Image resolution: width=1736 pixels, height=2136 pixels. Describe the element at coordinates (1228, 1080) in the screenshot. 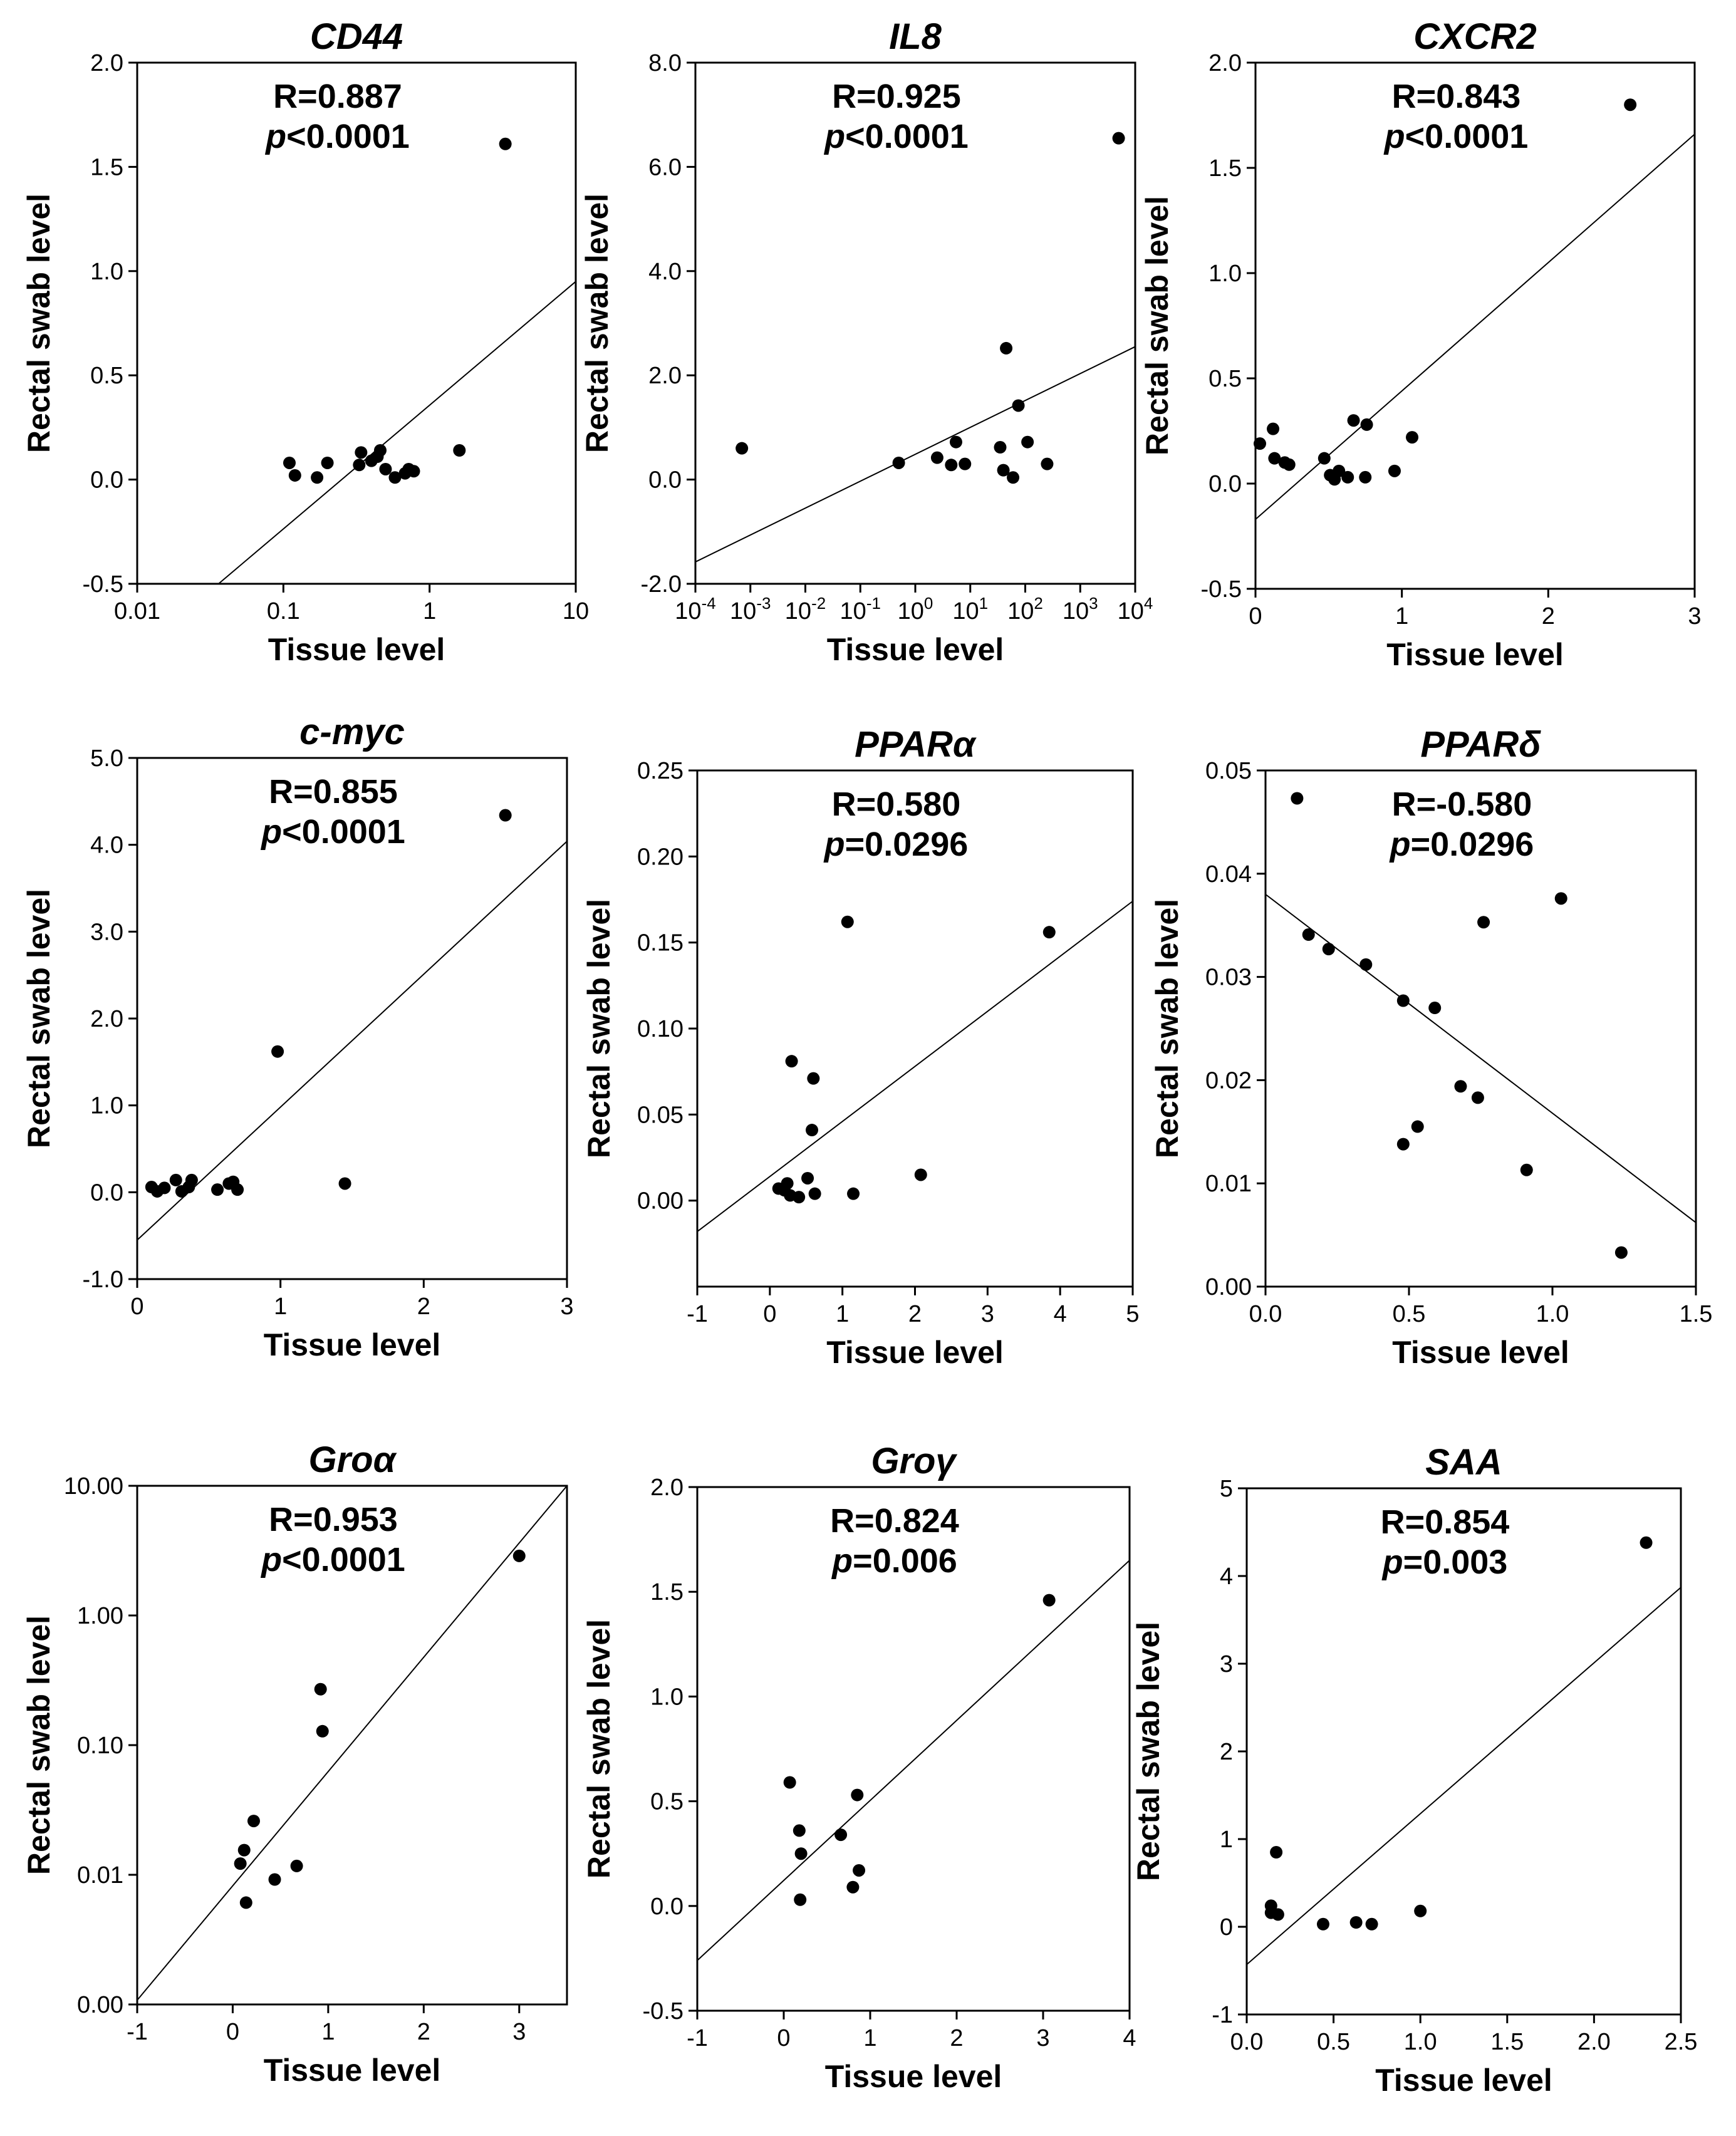

I see `y-tick-label: 0.02` at that location.